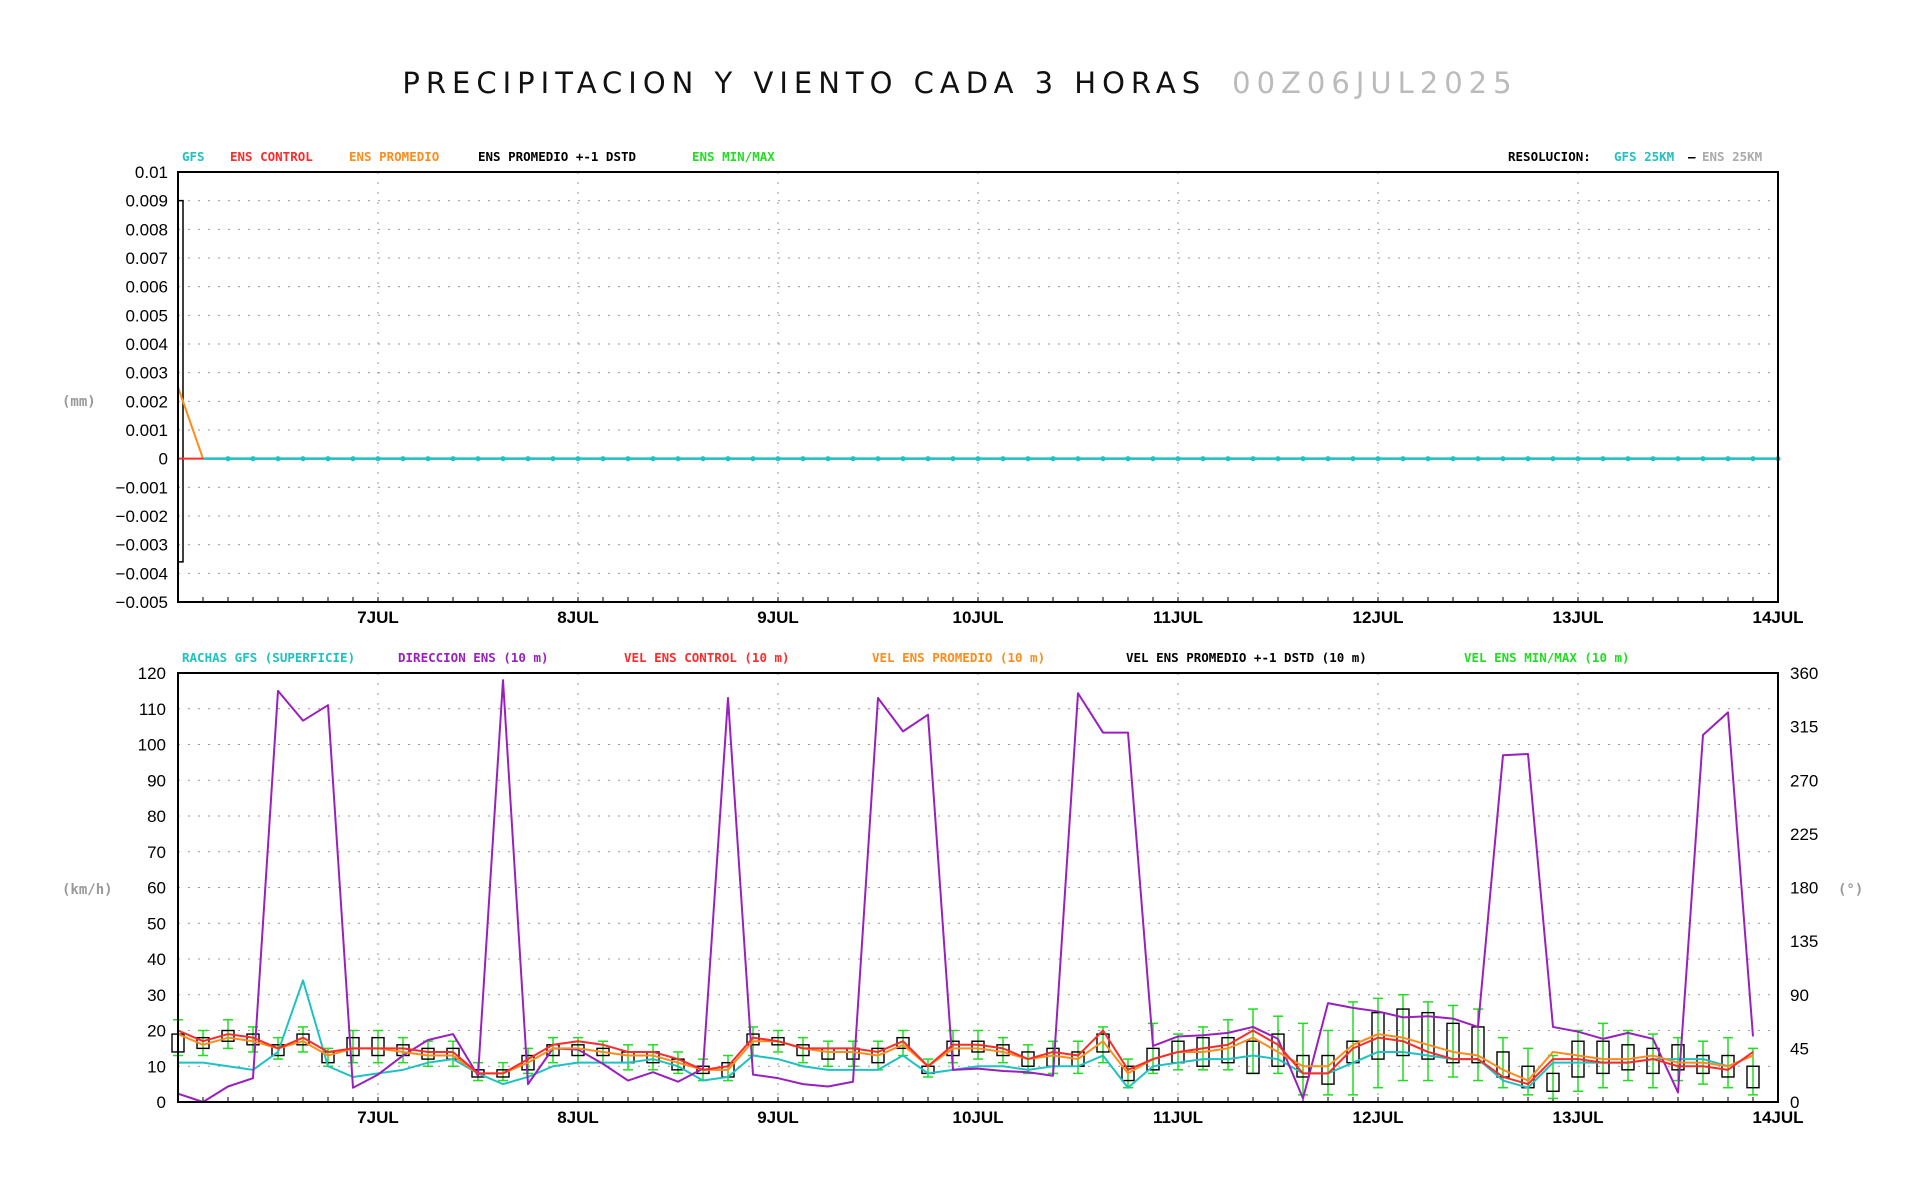  What do you see at coordinates (1178, 617) in the screenshot?
I see `precip-xtick: 11JUL` at bounding box center [1178, 617].